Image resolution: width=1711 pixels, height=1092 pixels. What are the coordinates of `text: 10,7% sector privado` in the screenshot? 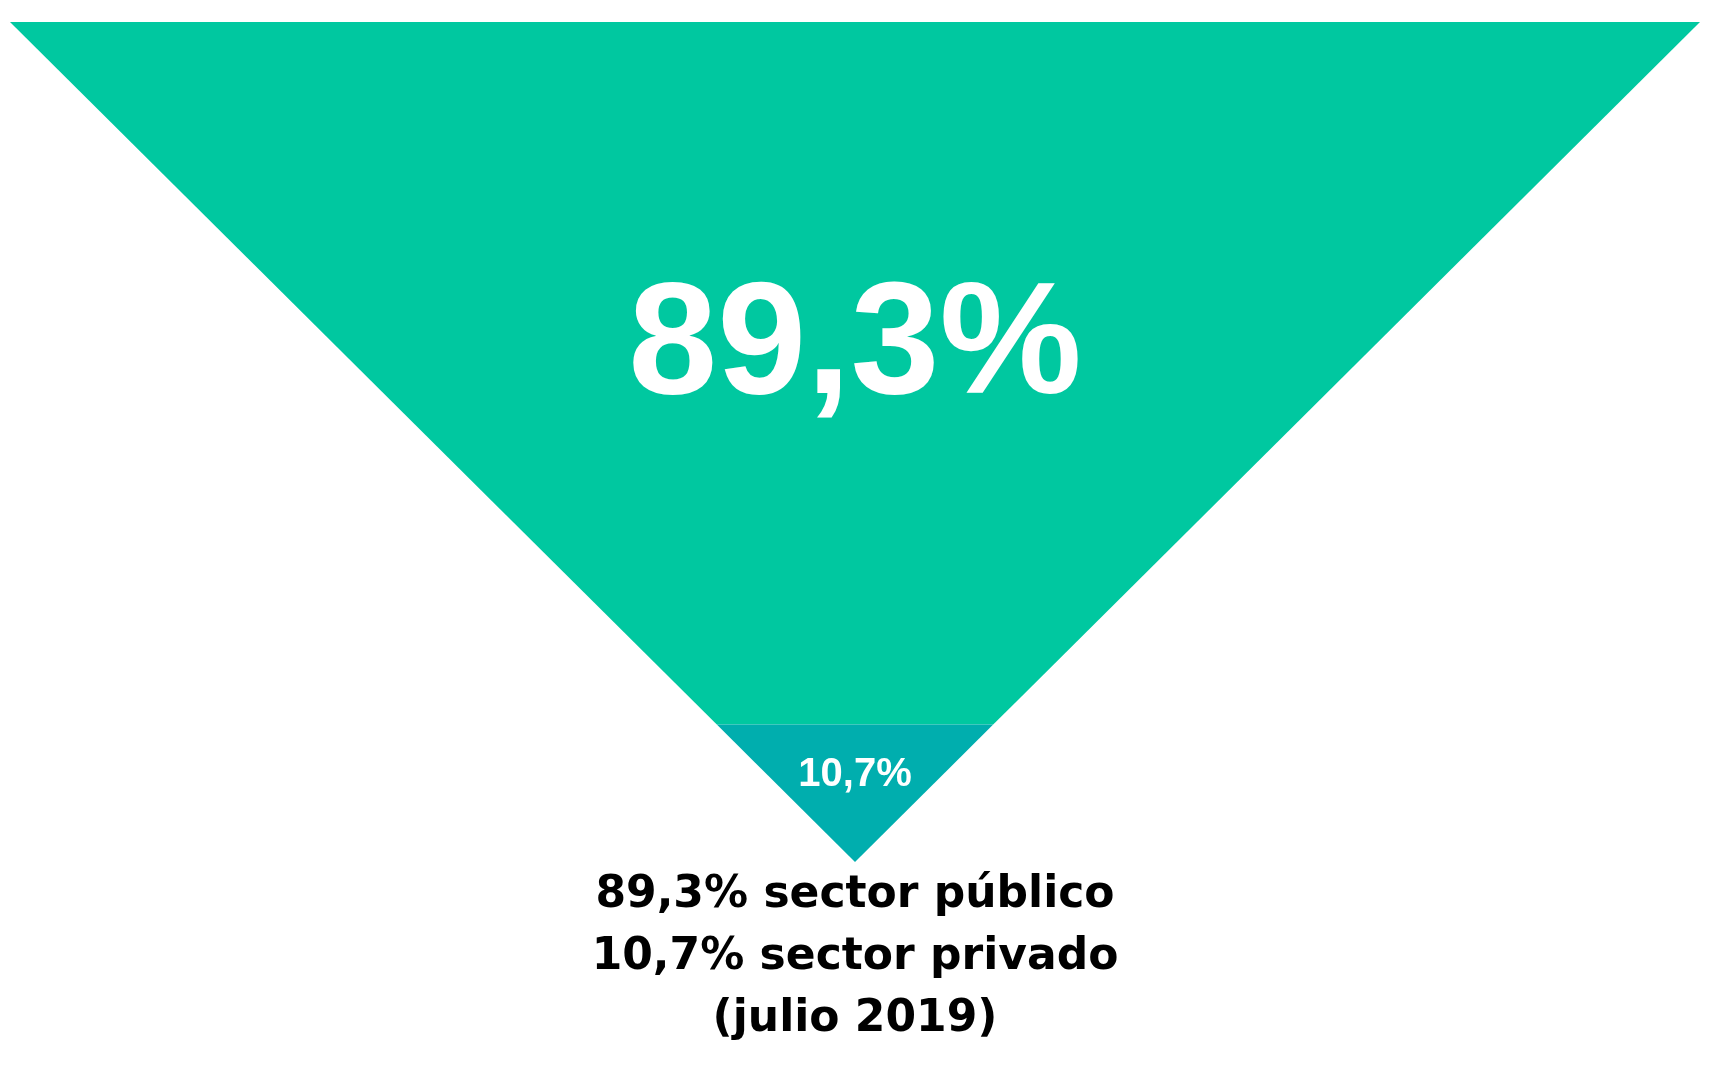 It's located at (855, 953).